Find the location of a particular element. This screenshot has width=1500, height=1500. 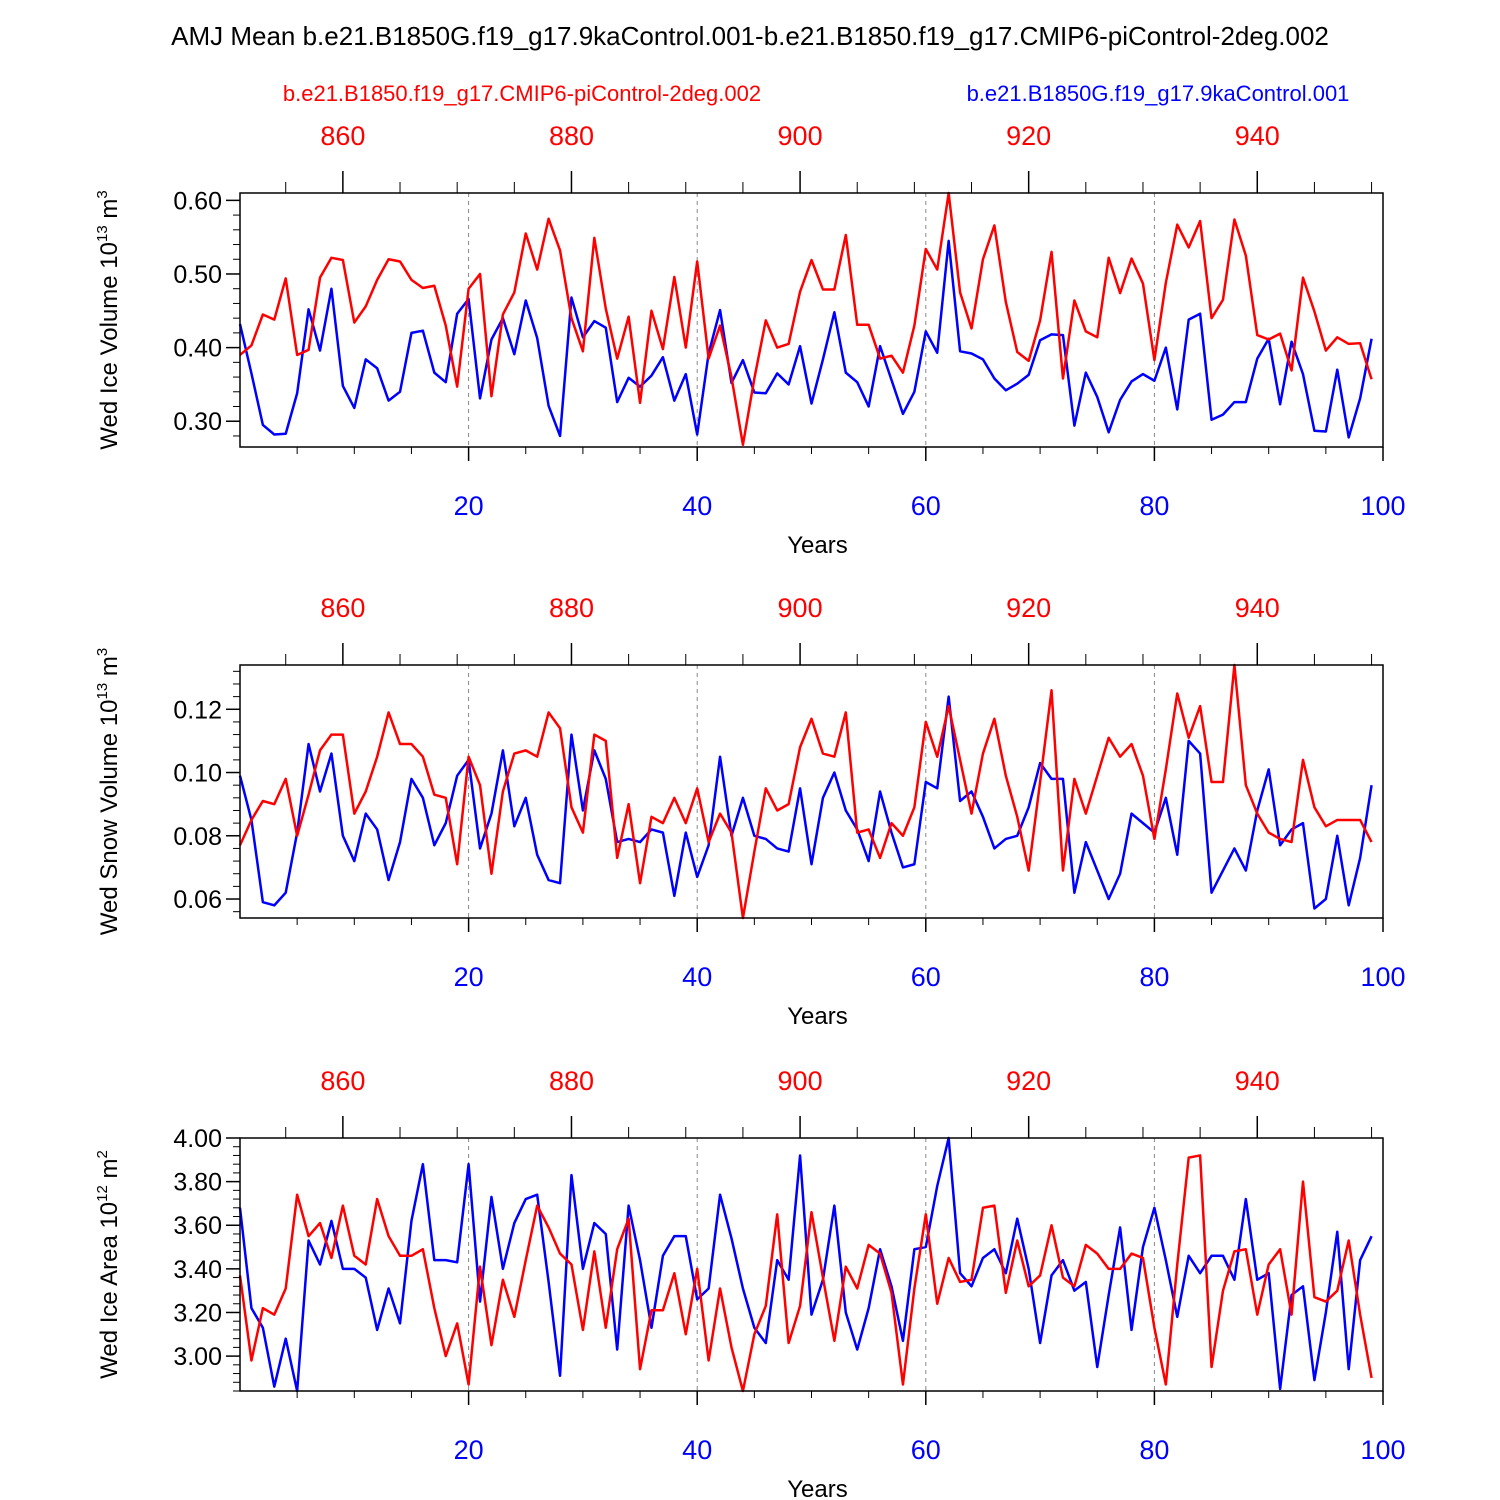

y-axis-label: Wed Ice Volume 1013 m3 is located at coordinates (108, 319).